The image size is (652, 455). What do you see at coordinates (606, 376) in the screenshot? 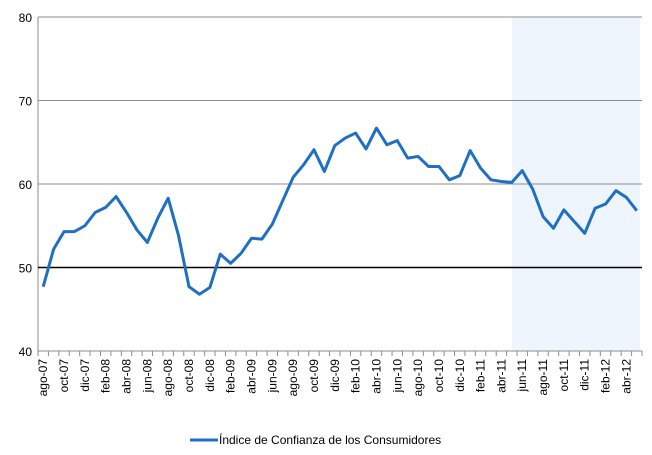
I see `x-tick-label: feb-12` at bounding box center [606, 376].